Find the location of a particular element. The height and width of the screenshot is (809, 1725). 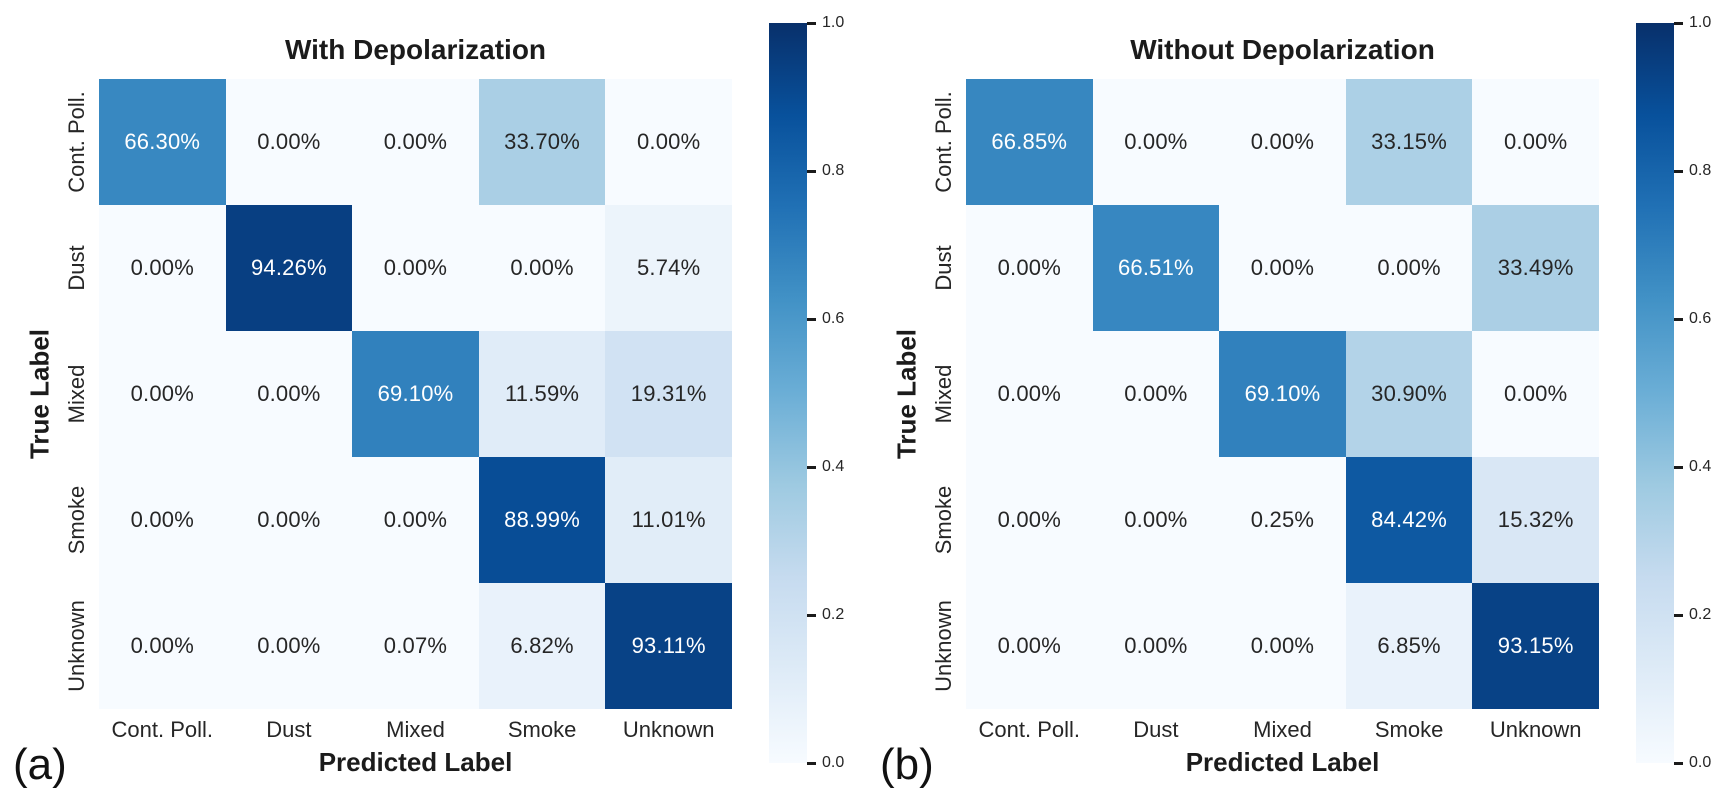

heatmap-cell: 0.07% is located at coordinates (415, 646).